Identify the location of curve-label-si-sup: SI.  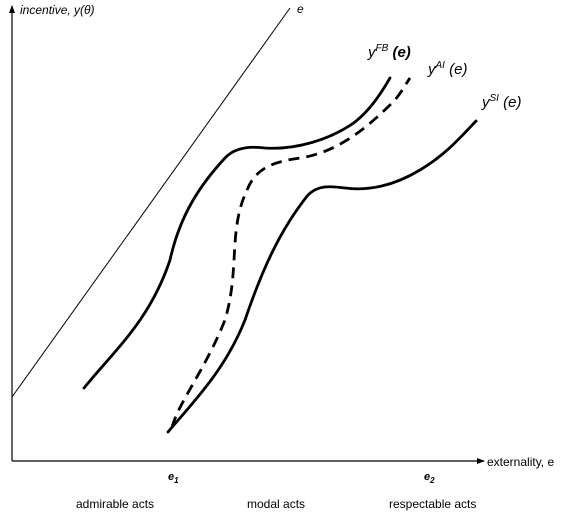
(495, 98).